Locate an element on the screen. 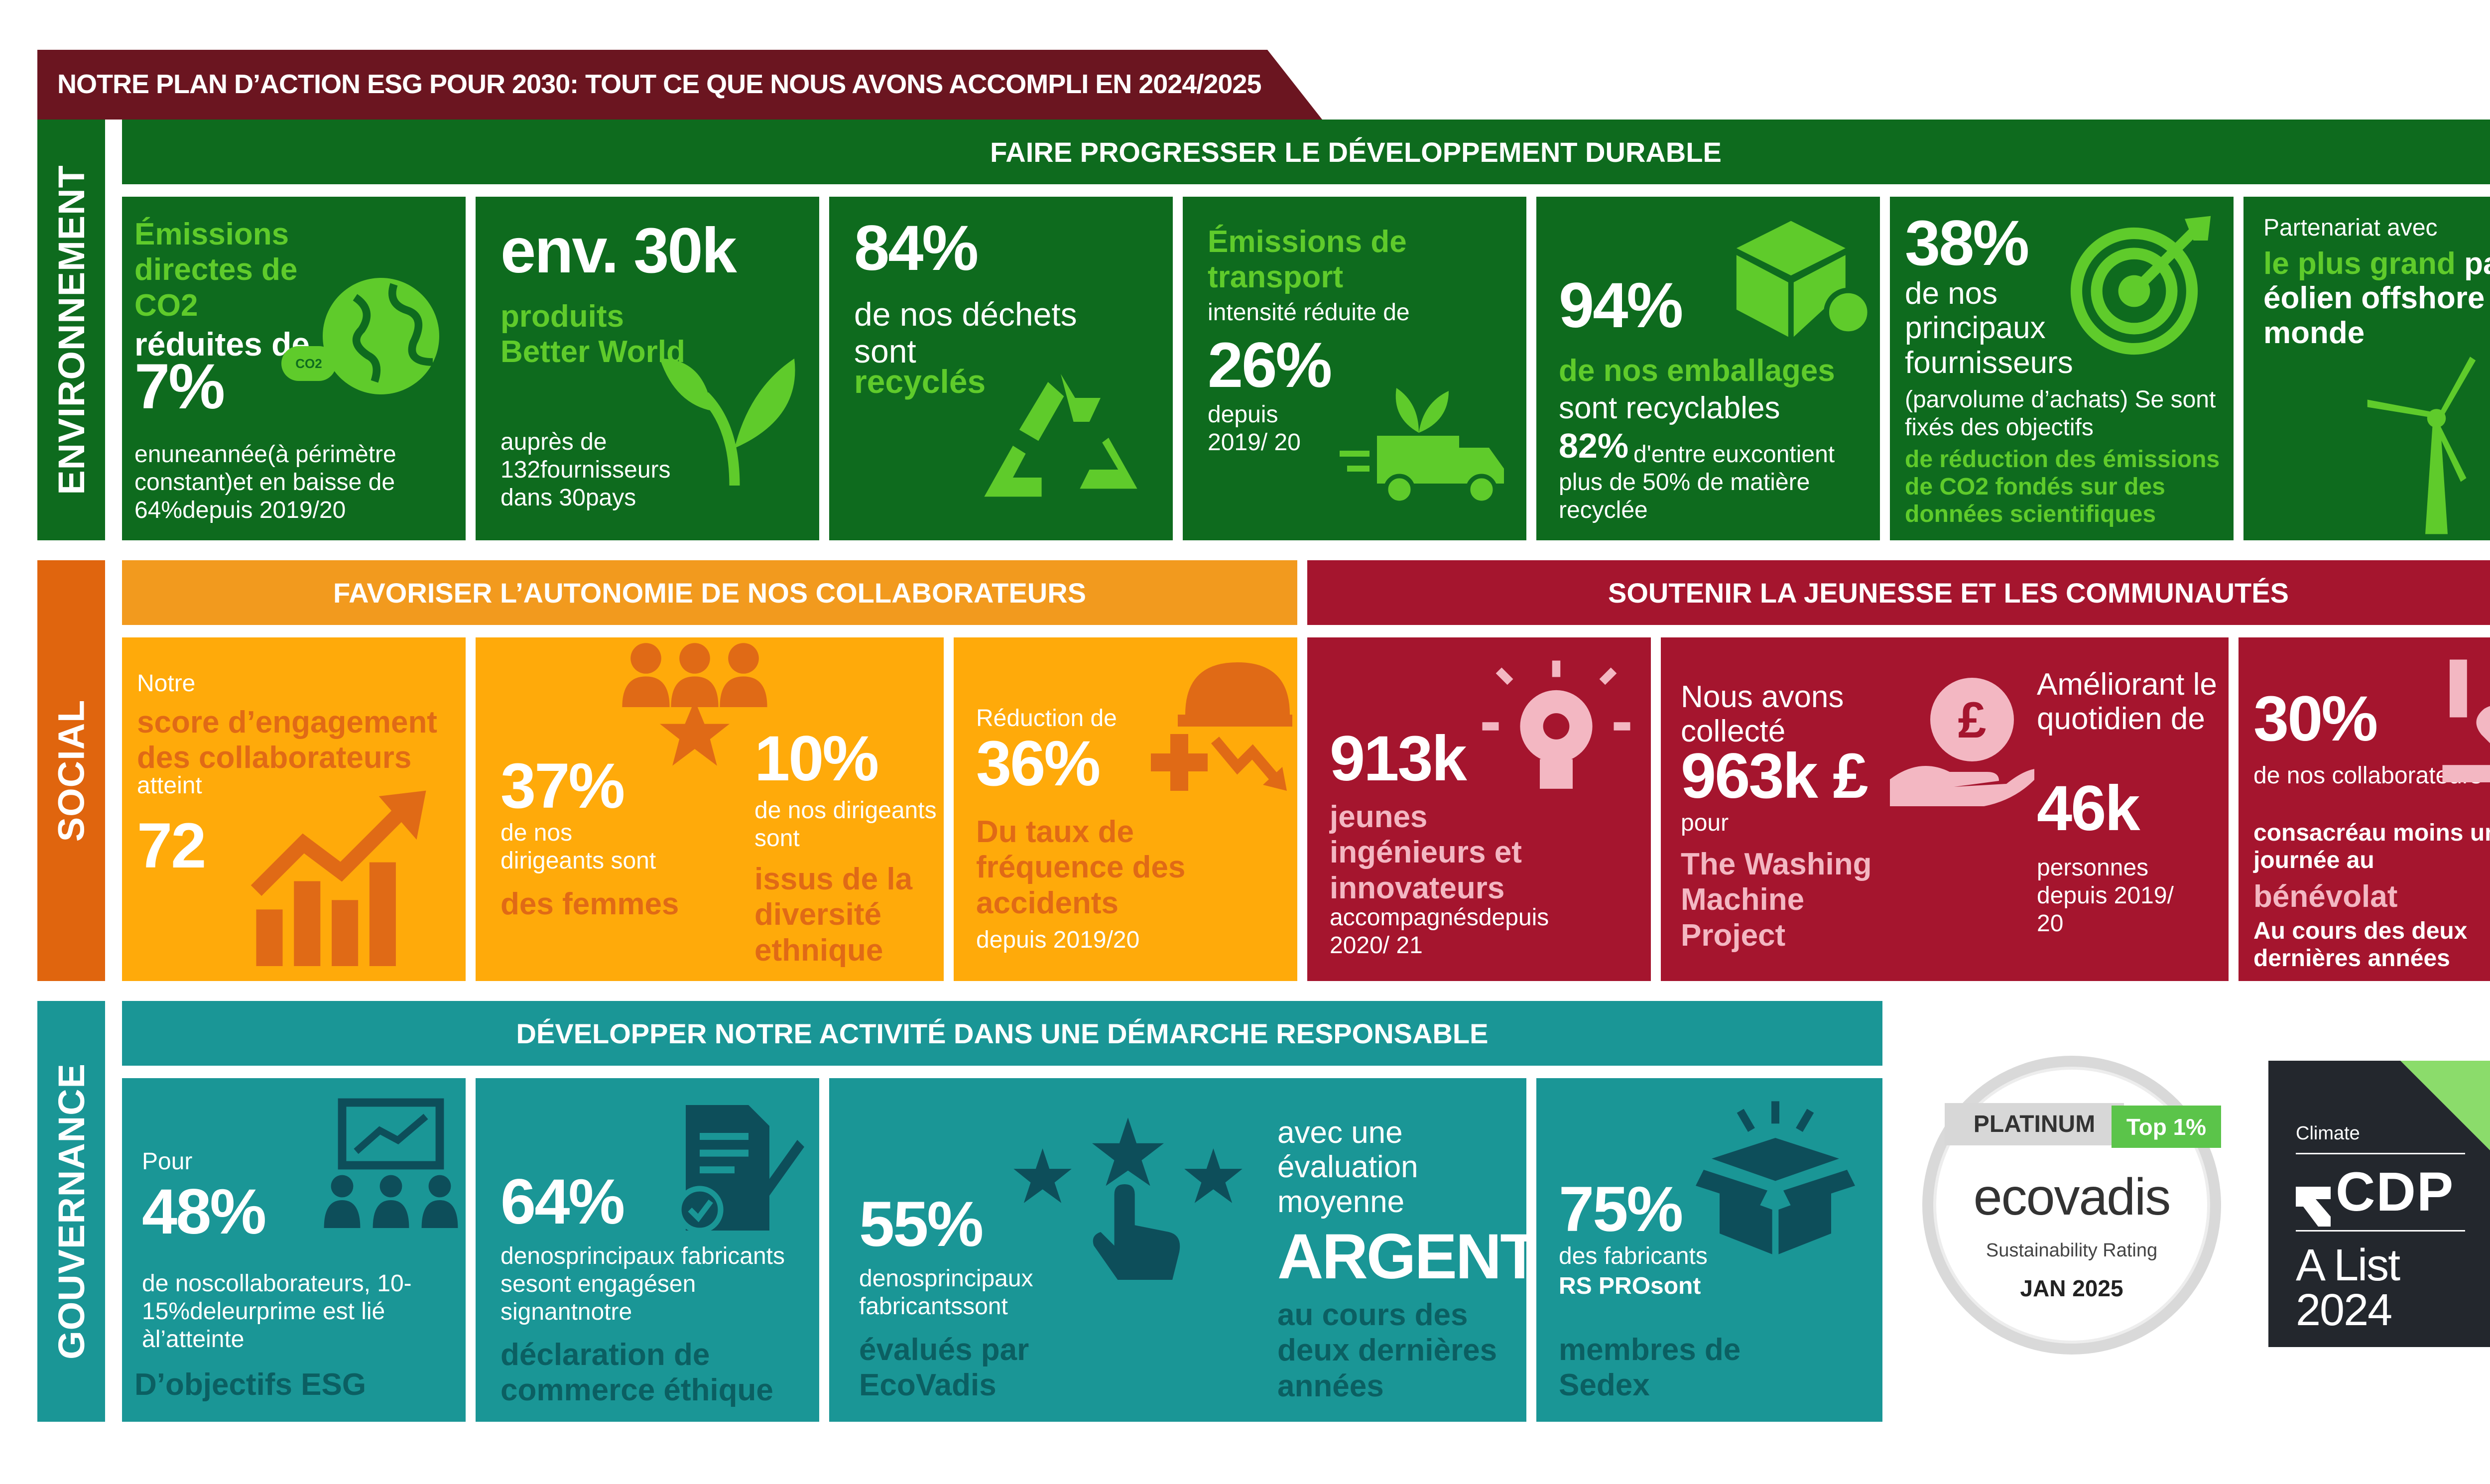 This screenshot has height=1484, width=2490. social-engagement-value: 72 is located at coordinates (171, 845).